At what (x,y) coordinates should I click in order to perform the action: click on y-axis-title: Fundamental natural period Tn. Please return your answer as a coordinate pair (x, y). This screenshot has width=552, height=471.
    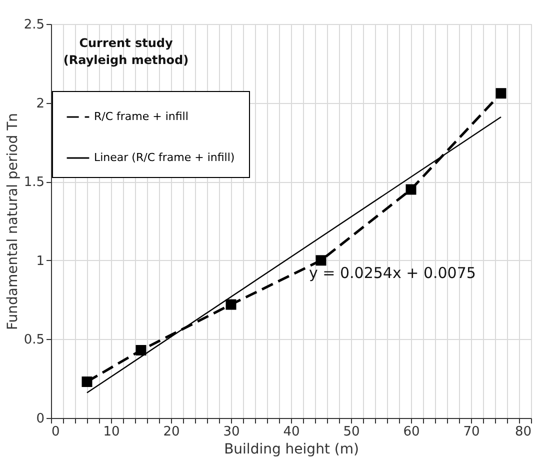
    Looking at the image, I should click on (12, 221).